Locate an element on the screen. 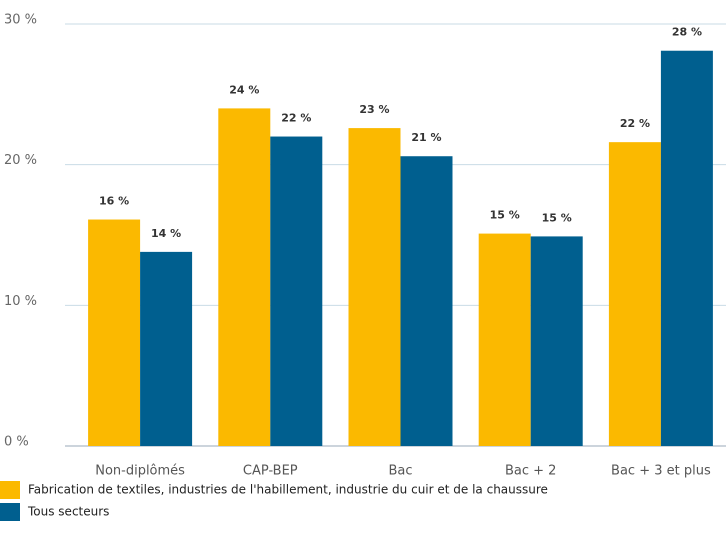 The image size is (726, 552). value-label: 28 % is located at coordinates (687, 32).